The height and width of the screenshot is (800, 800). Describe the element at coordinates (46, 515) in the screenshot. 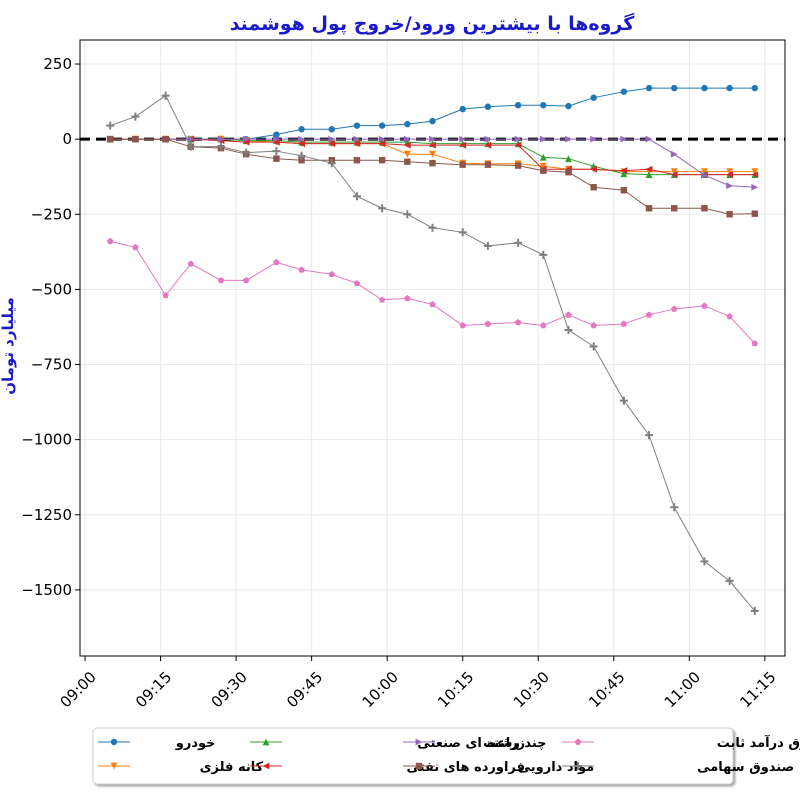

I see `y-tick-label: −1250` at that location.